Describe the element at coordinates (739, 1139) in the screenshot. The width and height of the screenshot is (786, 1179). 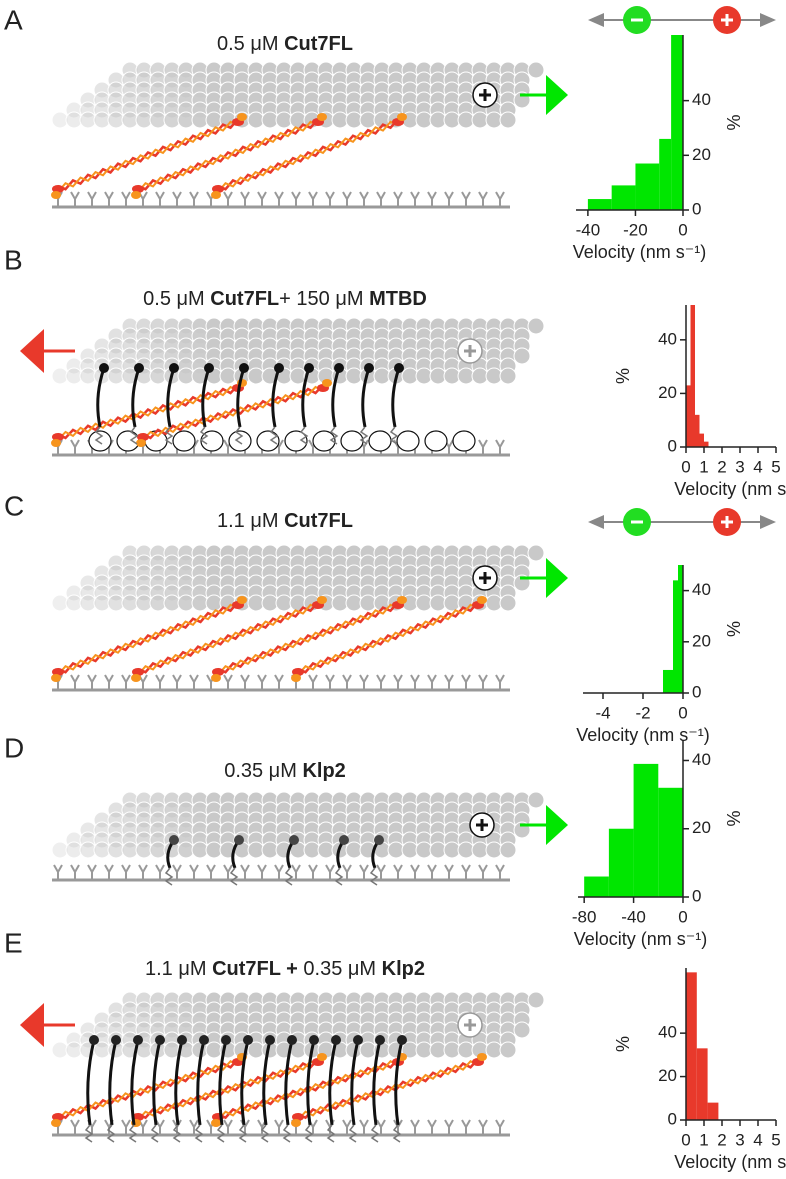
I see `x-tick-label: 3` at that location.